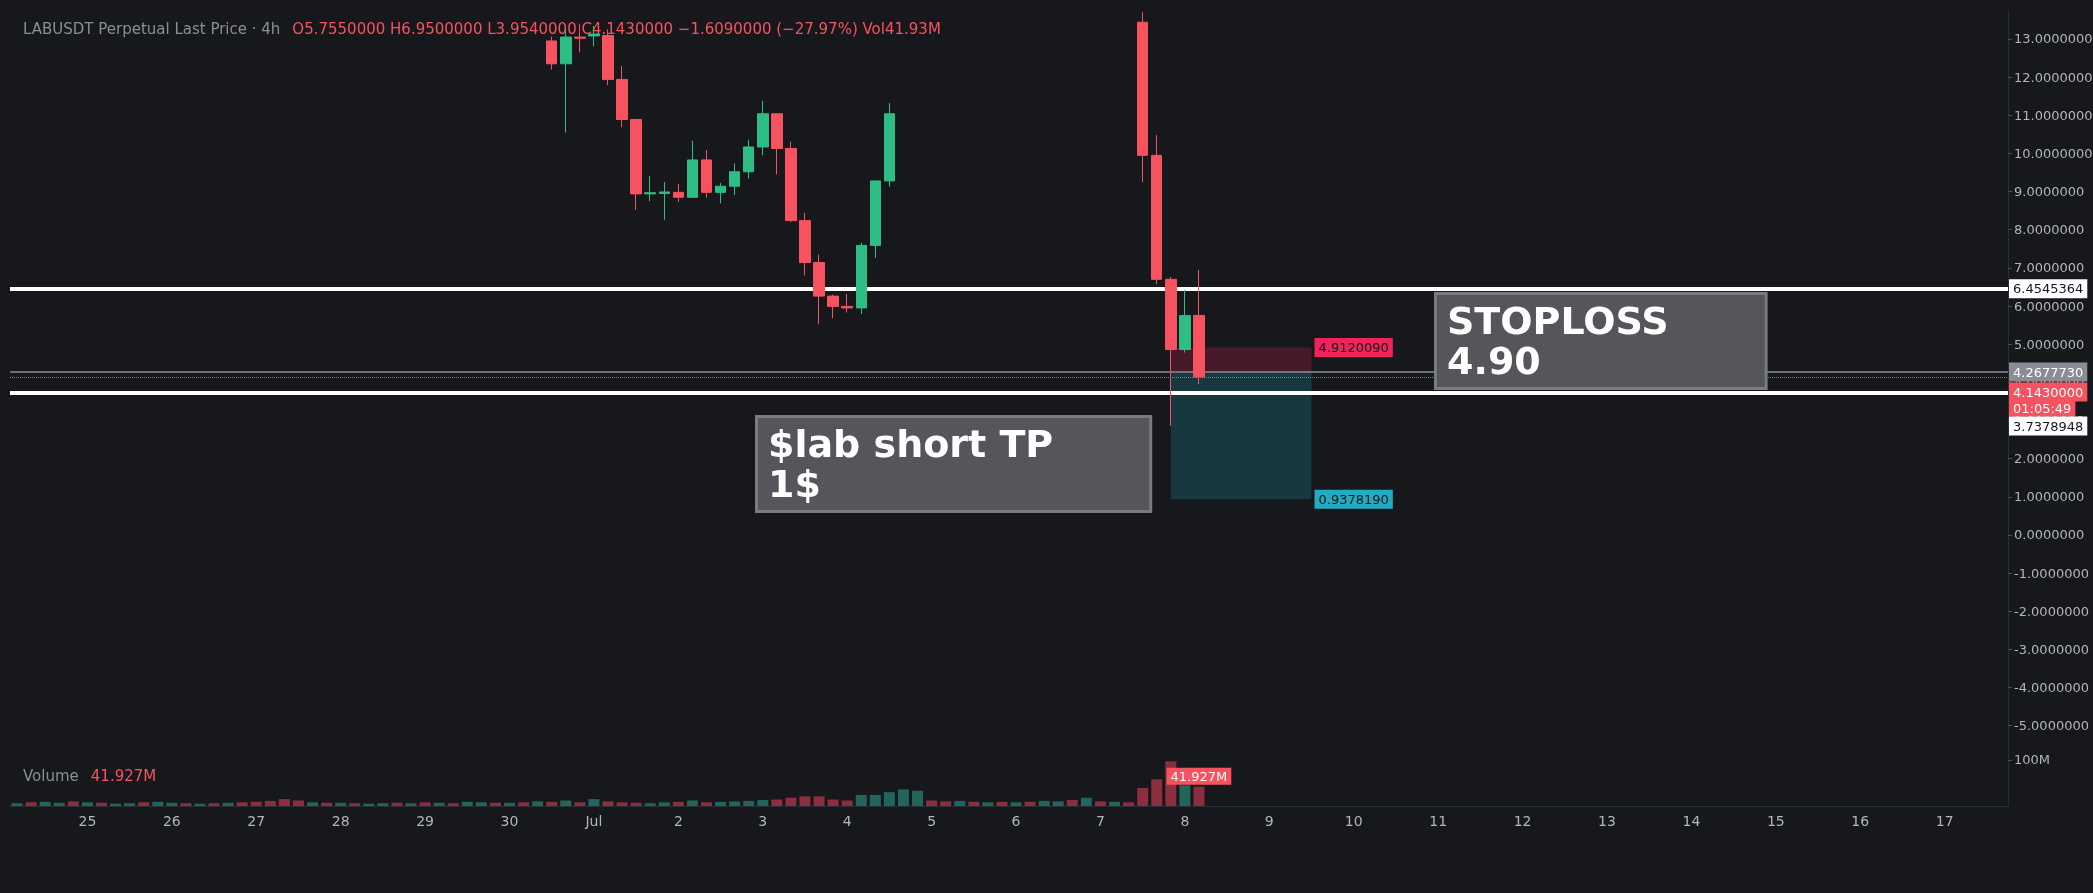 This screenshot has height=893, width=2093. What do you see at coordinates (2053, 115) in the screenshot?
I see `y-tick-label: 11.0000000` at bounding box center [2053, 115].